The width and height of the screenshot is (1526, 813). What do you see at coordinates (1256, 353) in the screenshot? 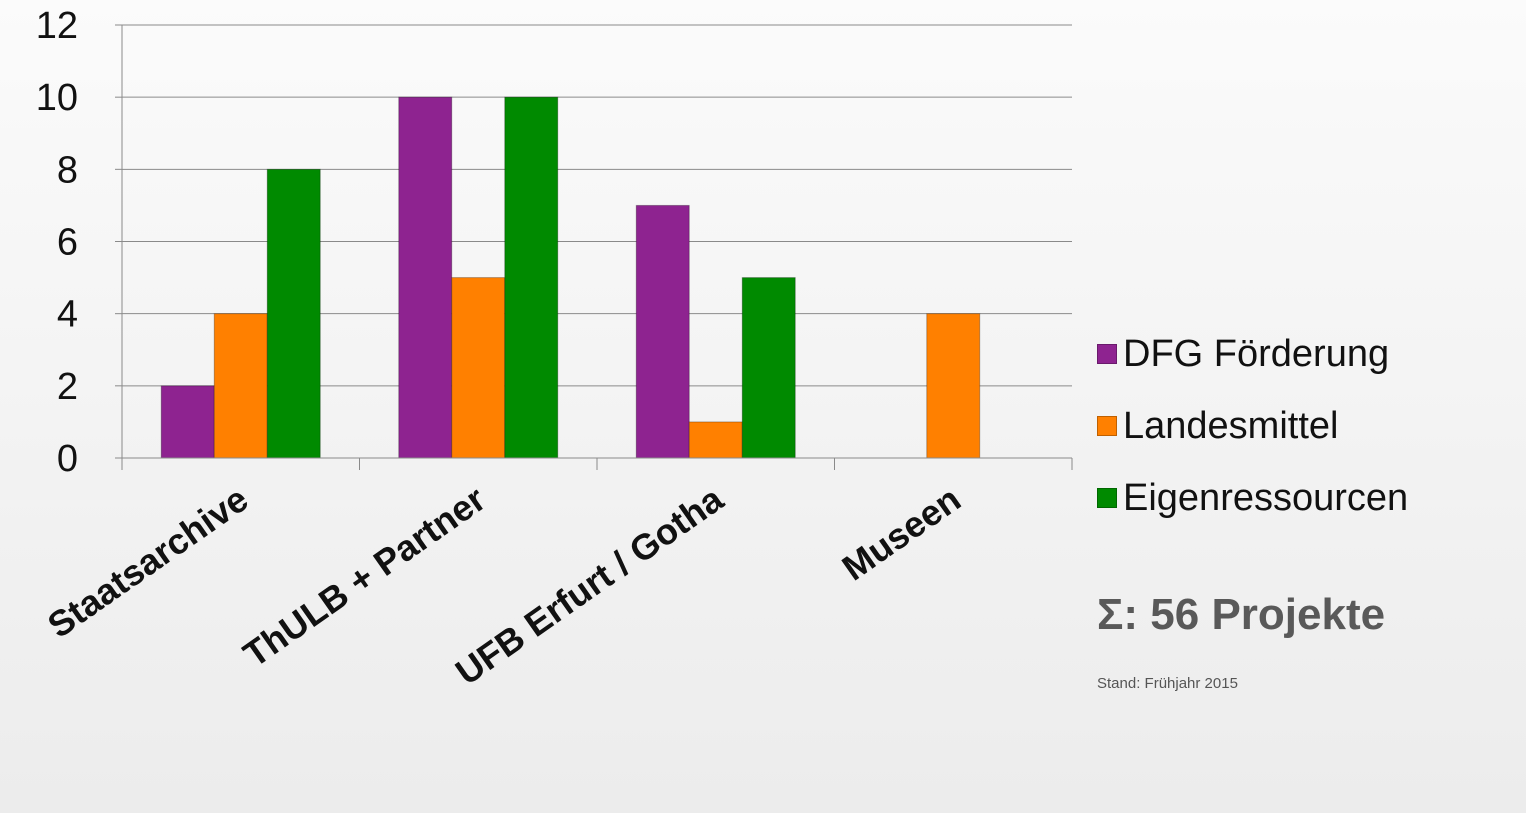
I see `legend-label: DFG Förderung` at bounding box center [1256, 353].